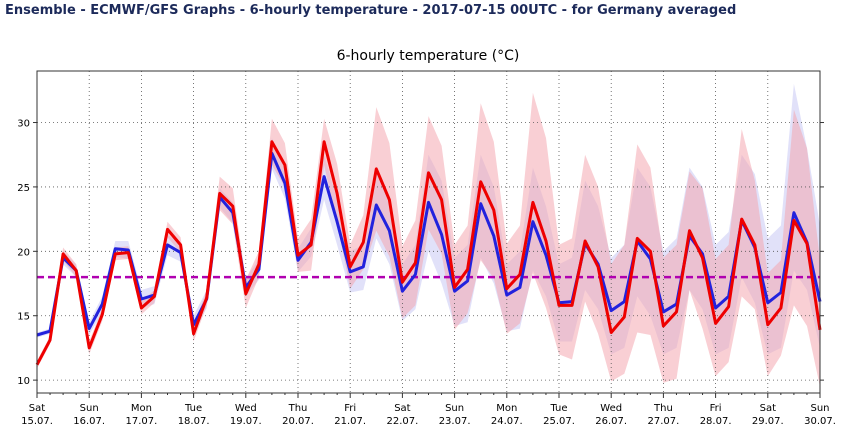 The height and width of the screenshot is (441, 842). Describe the element at coordinates (402, 421) in the screenshot. I see `x-tick-date: 22.07.` at that location.